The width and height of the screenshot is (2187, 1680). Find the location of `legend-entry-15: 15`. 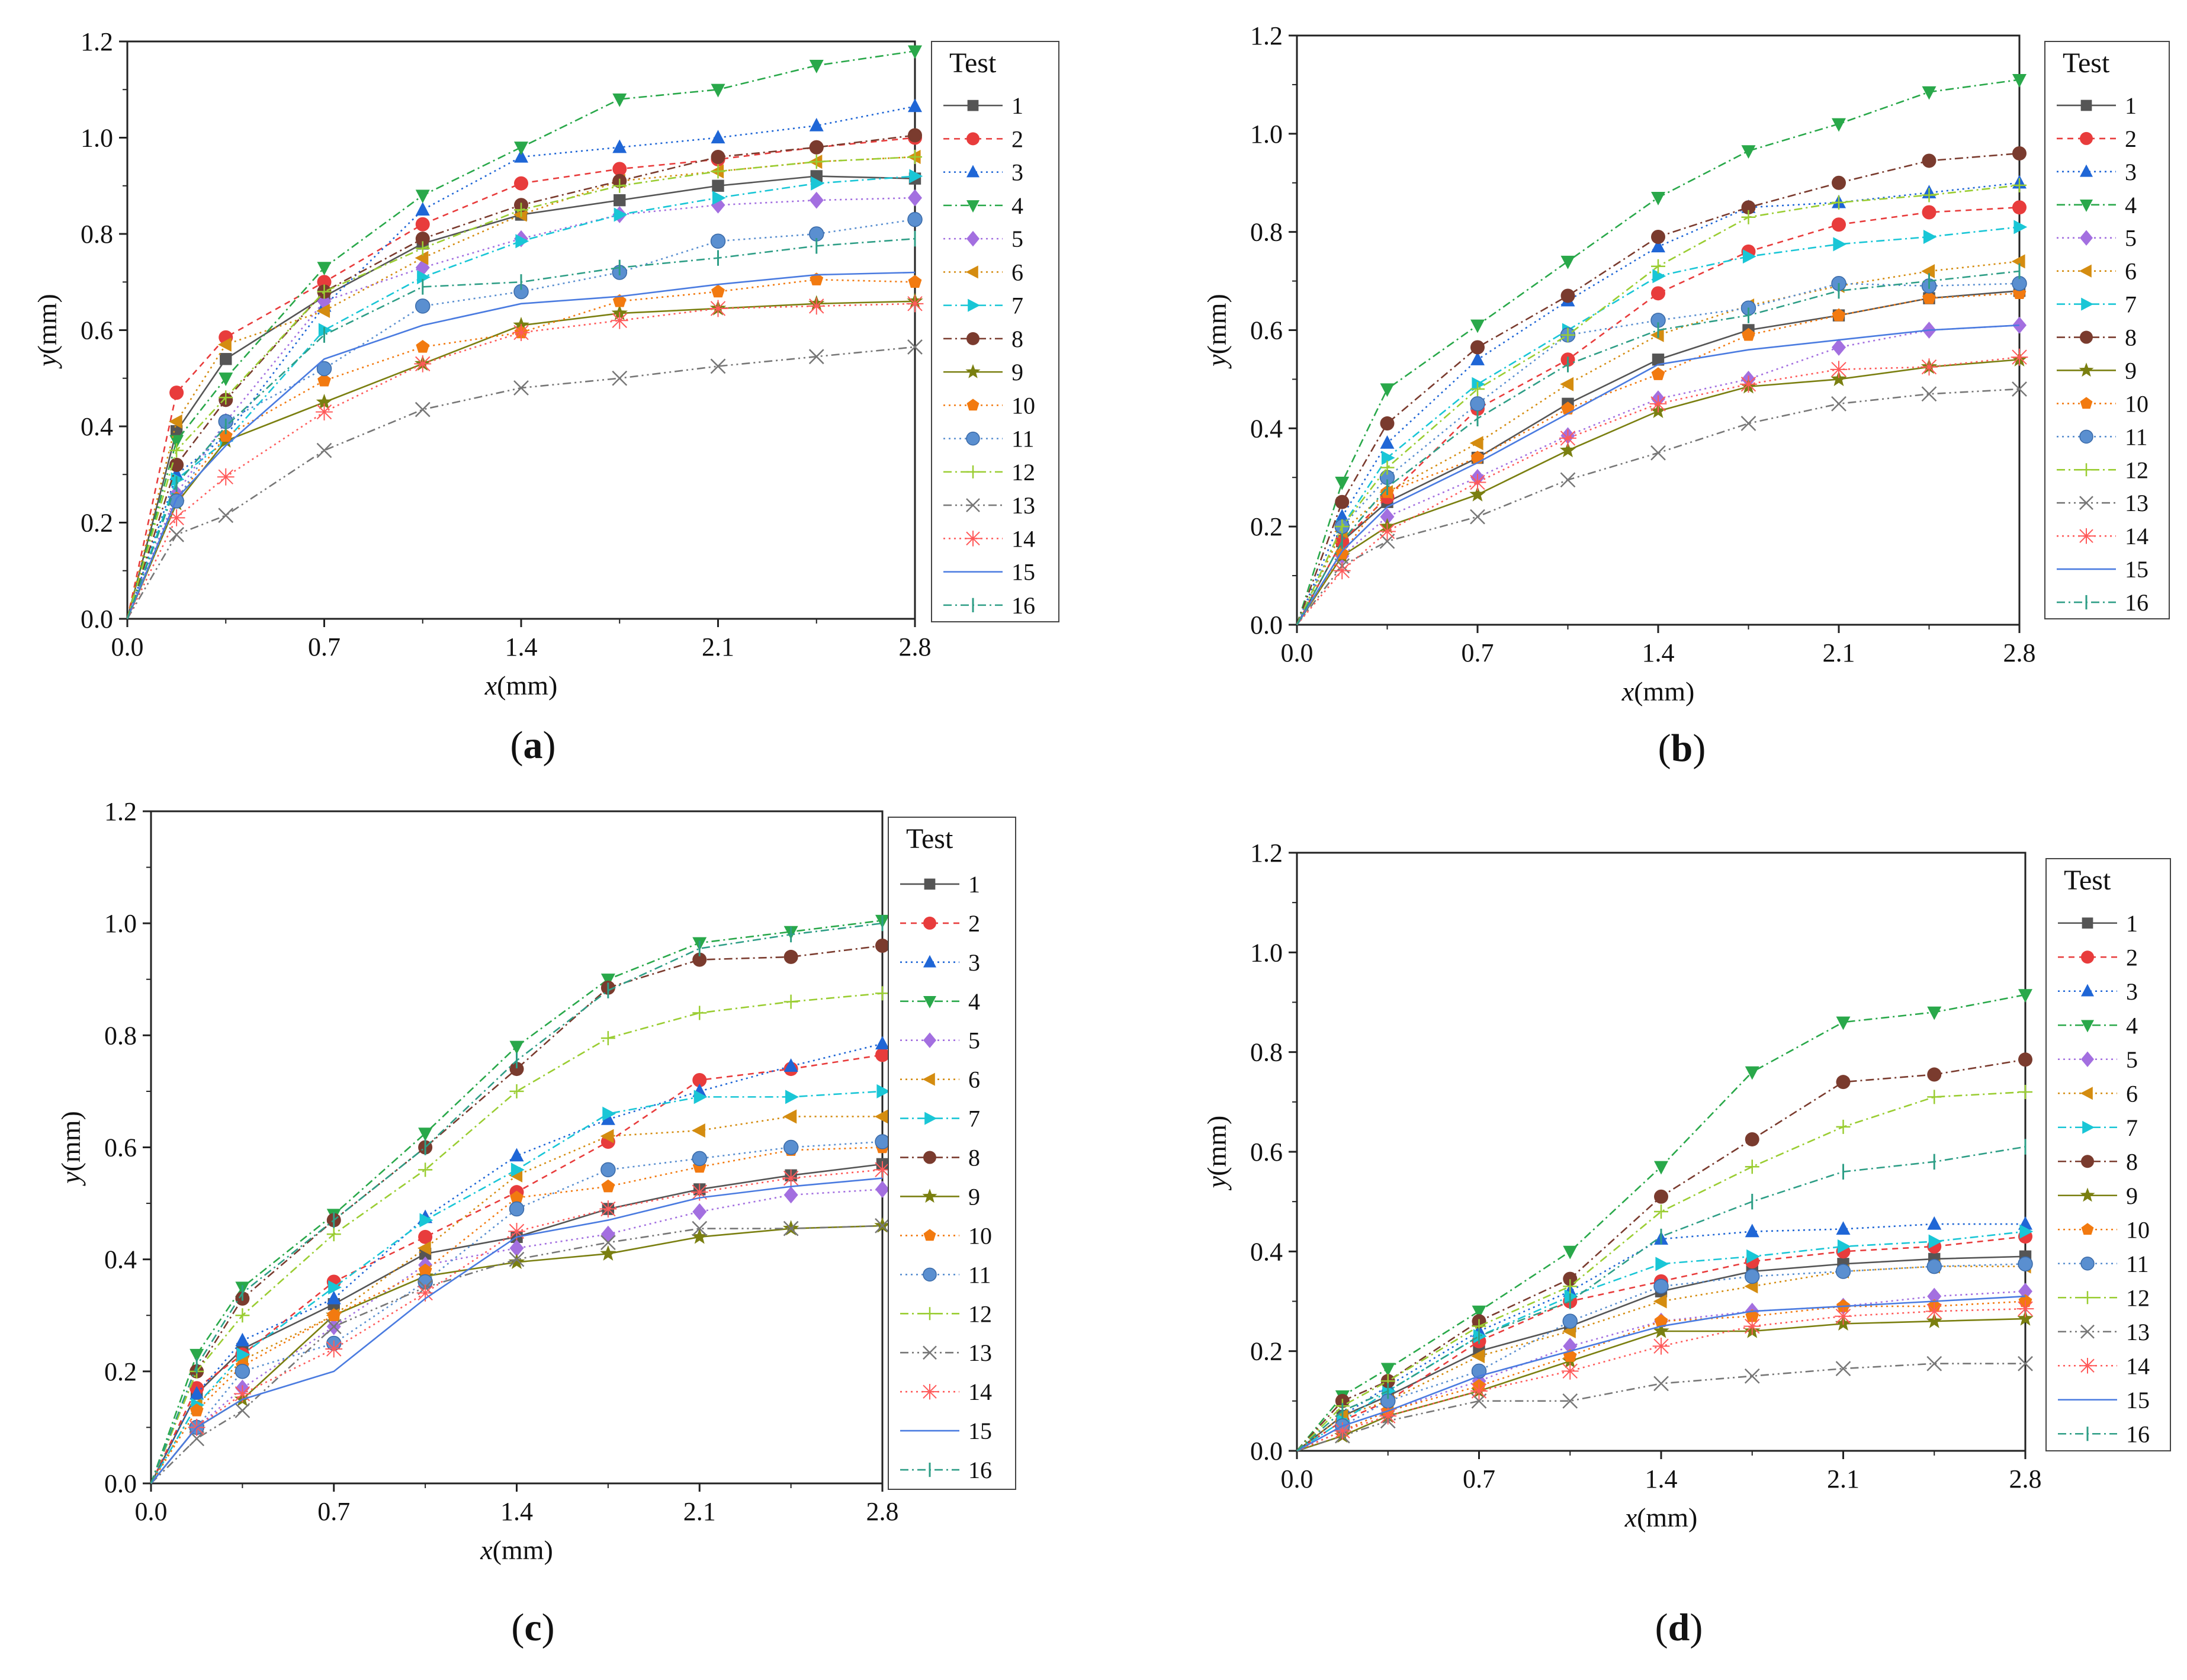

legend-entry-15: 15 is located at coordinates (946, 1431).